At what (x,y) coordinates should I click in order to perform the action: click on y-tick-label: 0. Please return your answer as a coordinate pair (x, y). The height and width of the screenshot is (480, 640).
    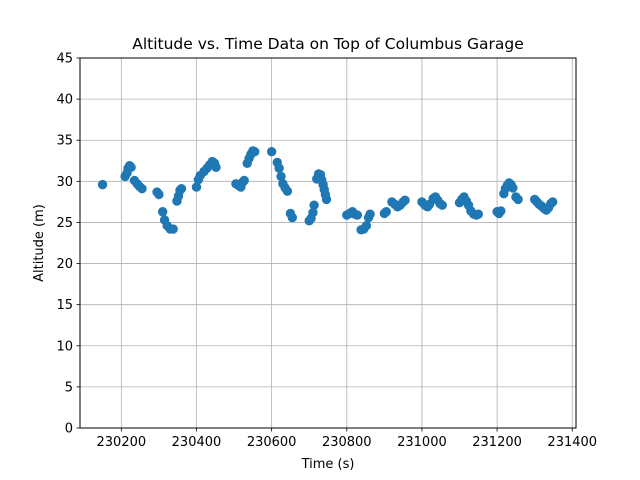
    Looking at the image, I should click on (69, 429).